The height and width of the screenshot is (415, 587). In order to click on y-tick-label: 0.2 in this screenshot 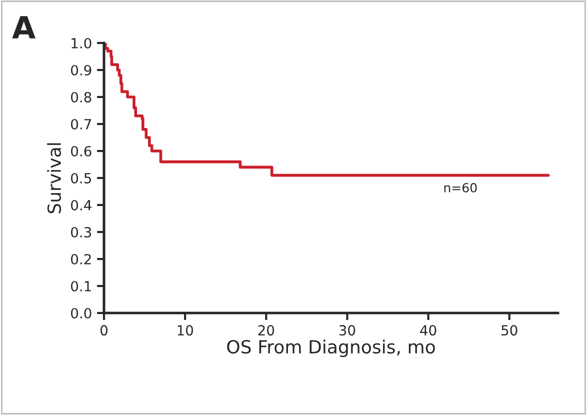, I will do `click(81, 259)`.